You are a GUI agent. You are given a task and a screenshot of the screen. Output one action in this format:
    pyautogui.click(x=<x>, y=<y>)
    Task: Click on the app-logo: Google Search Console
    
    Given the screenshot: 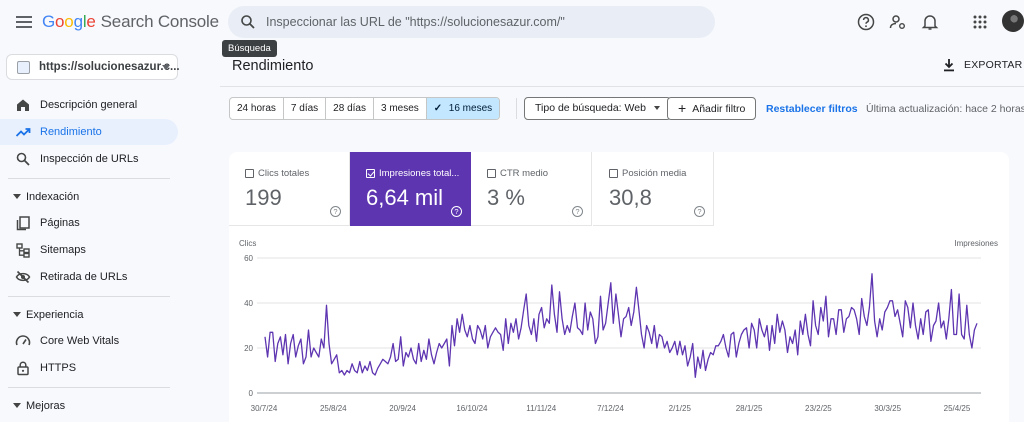 What is the action you would take?
    pyautogui.click(x=130, y=21)
    